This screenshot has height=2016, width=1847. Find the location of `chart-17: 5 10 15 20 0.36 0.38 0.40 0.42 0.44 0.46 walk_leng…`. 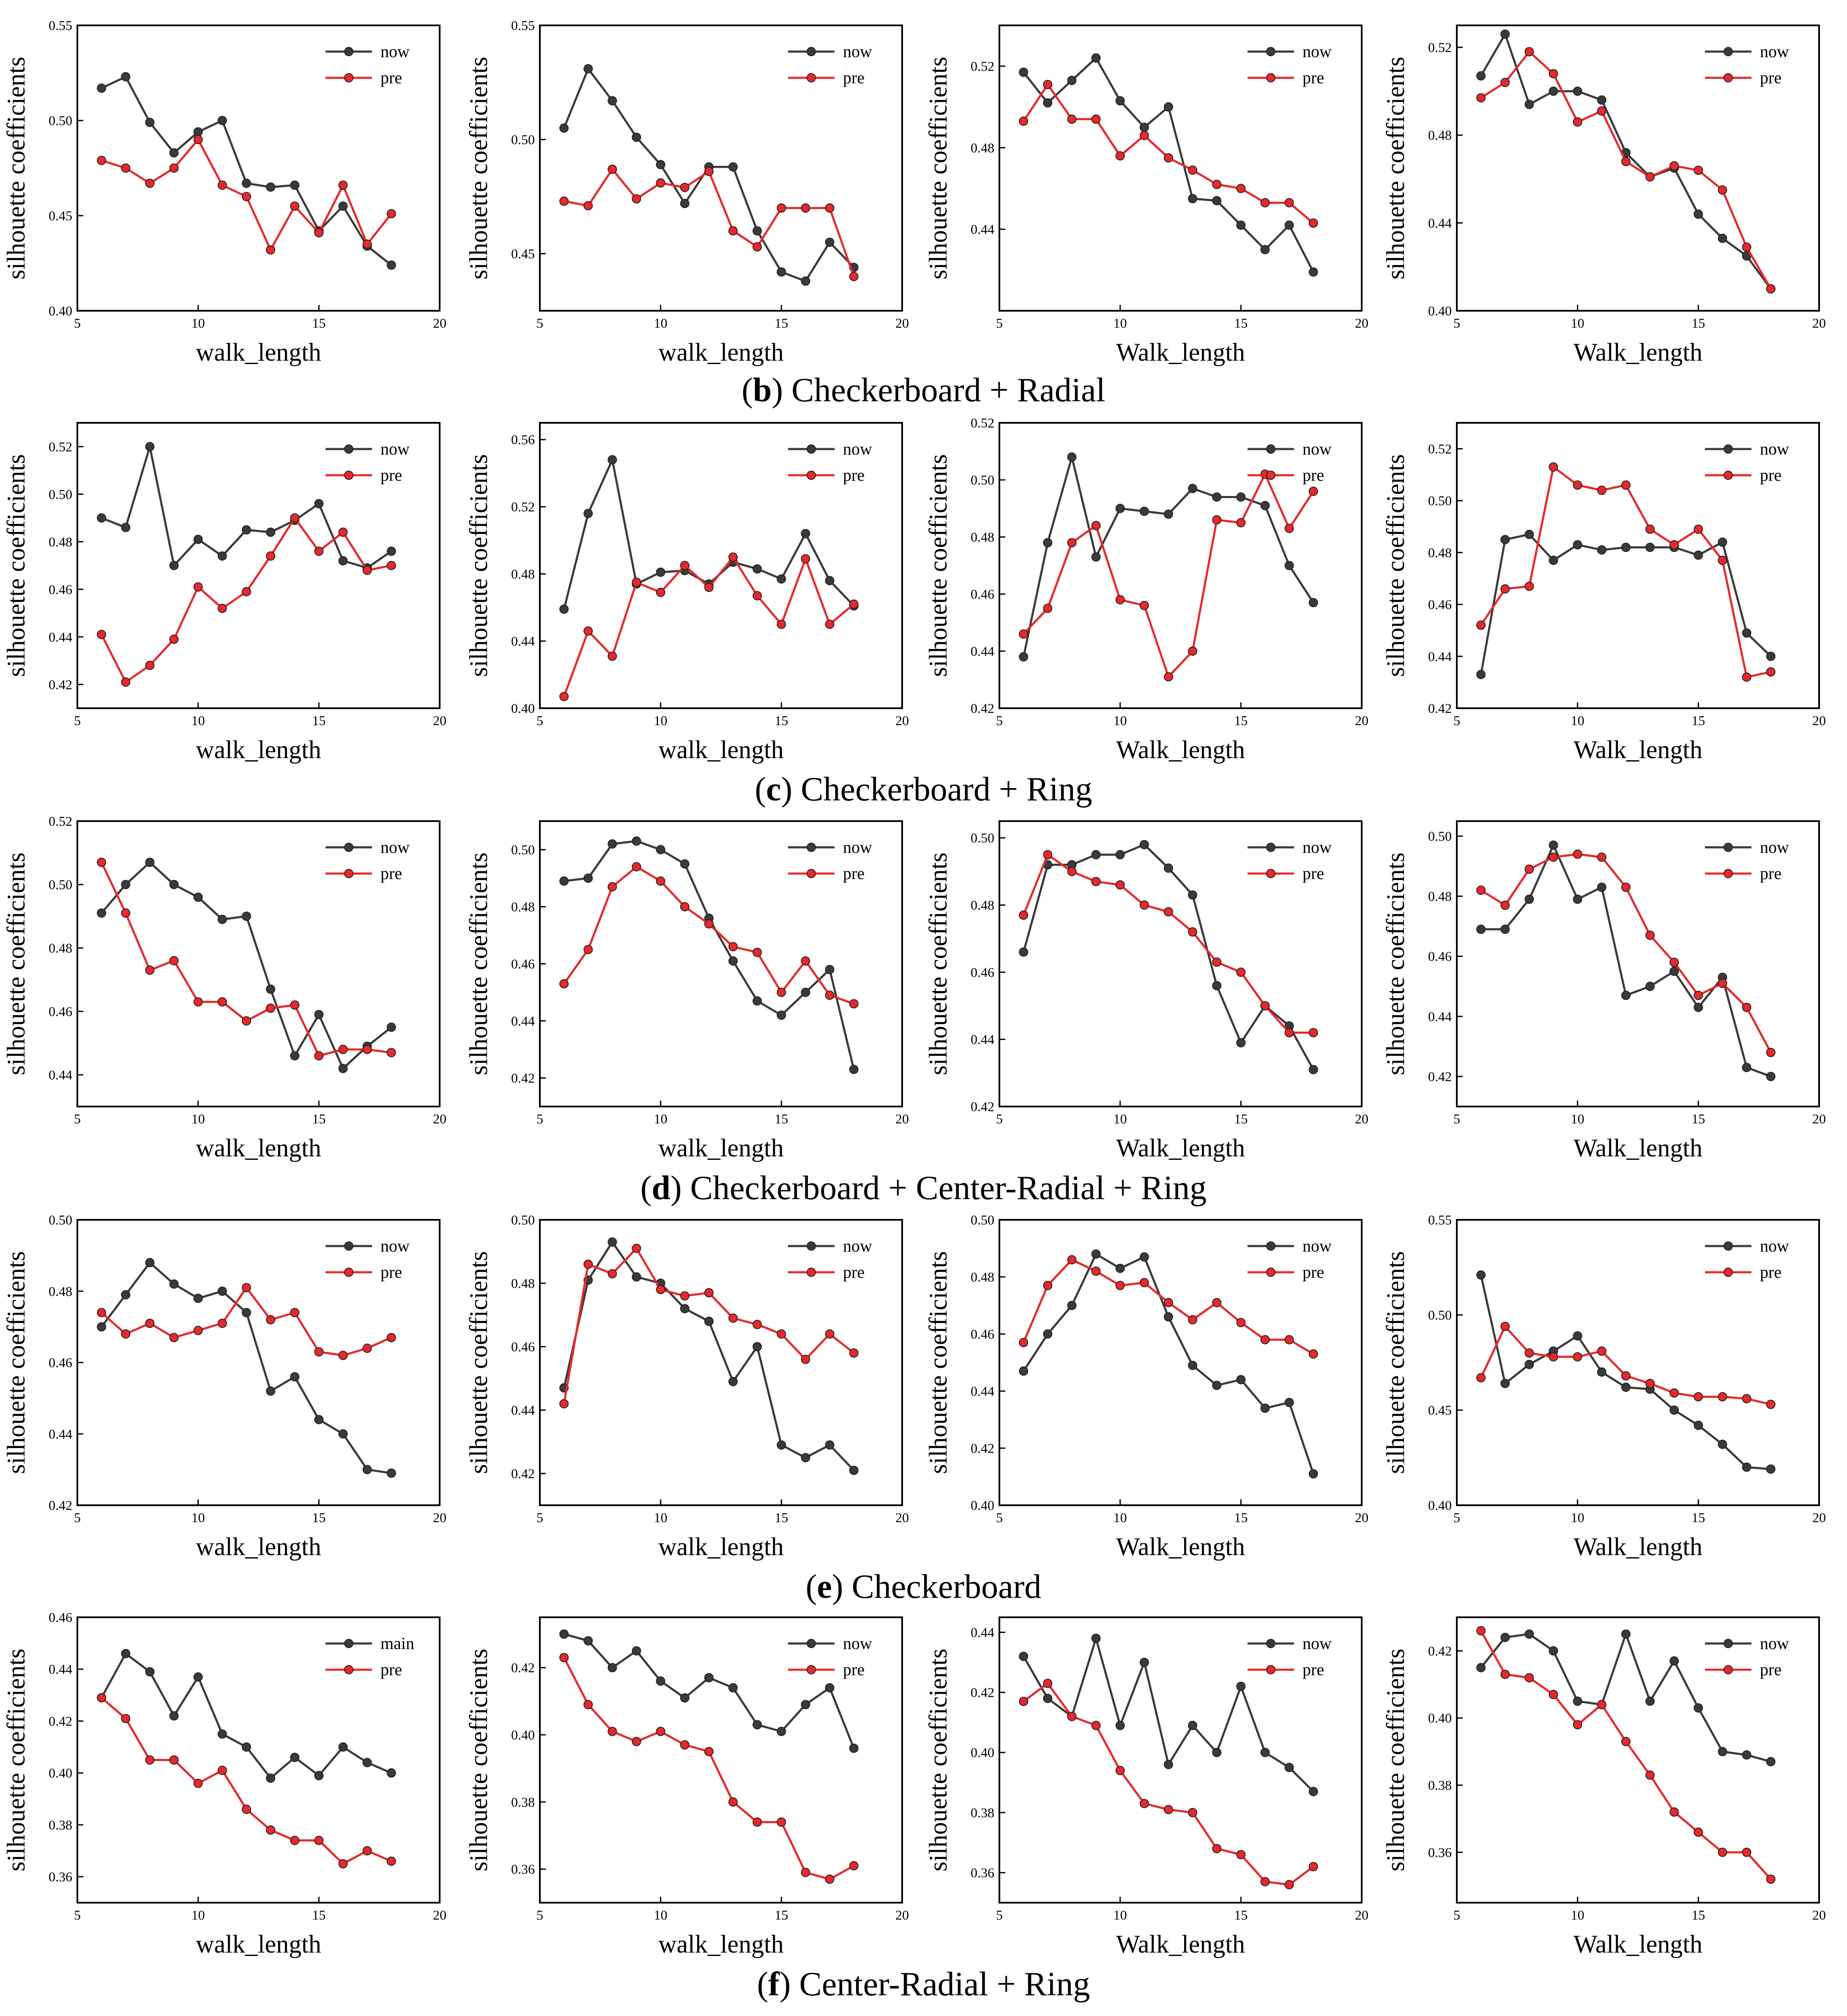

chart-17: 5 10 15 20 0.36 0.38 0.40 0.42 0.44 0.46 walk_leng… is located at coordinates (224, 1784).